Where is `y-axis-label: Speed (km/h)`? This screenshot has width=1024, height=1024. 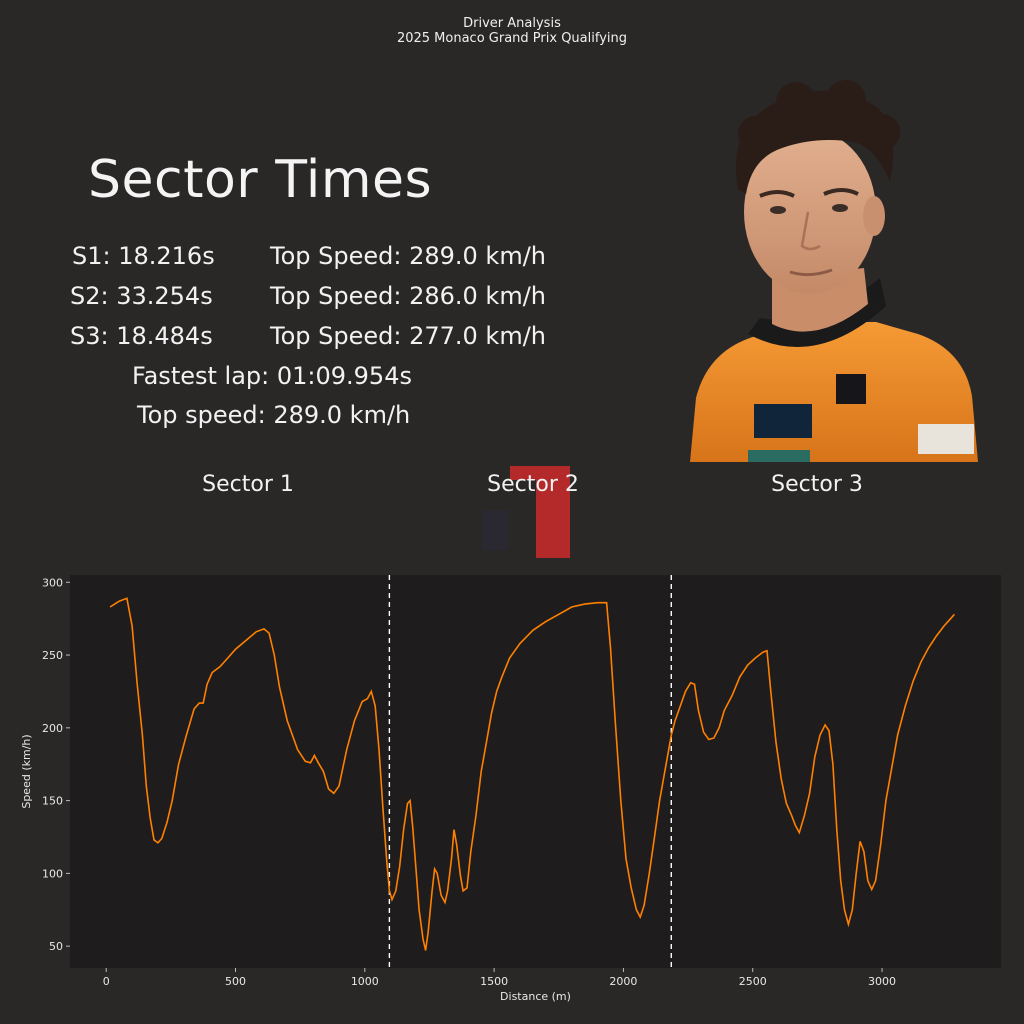
y-axis-label: Speed (km/h) is located at coordinates (26, 771).